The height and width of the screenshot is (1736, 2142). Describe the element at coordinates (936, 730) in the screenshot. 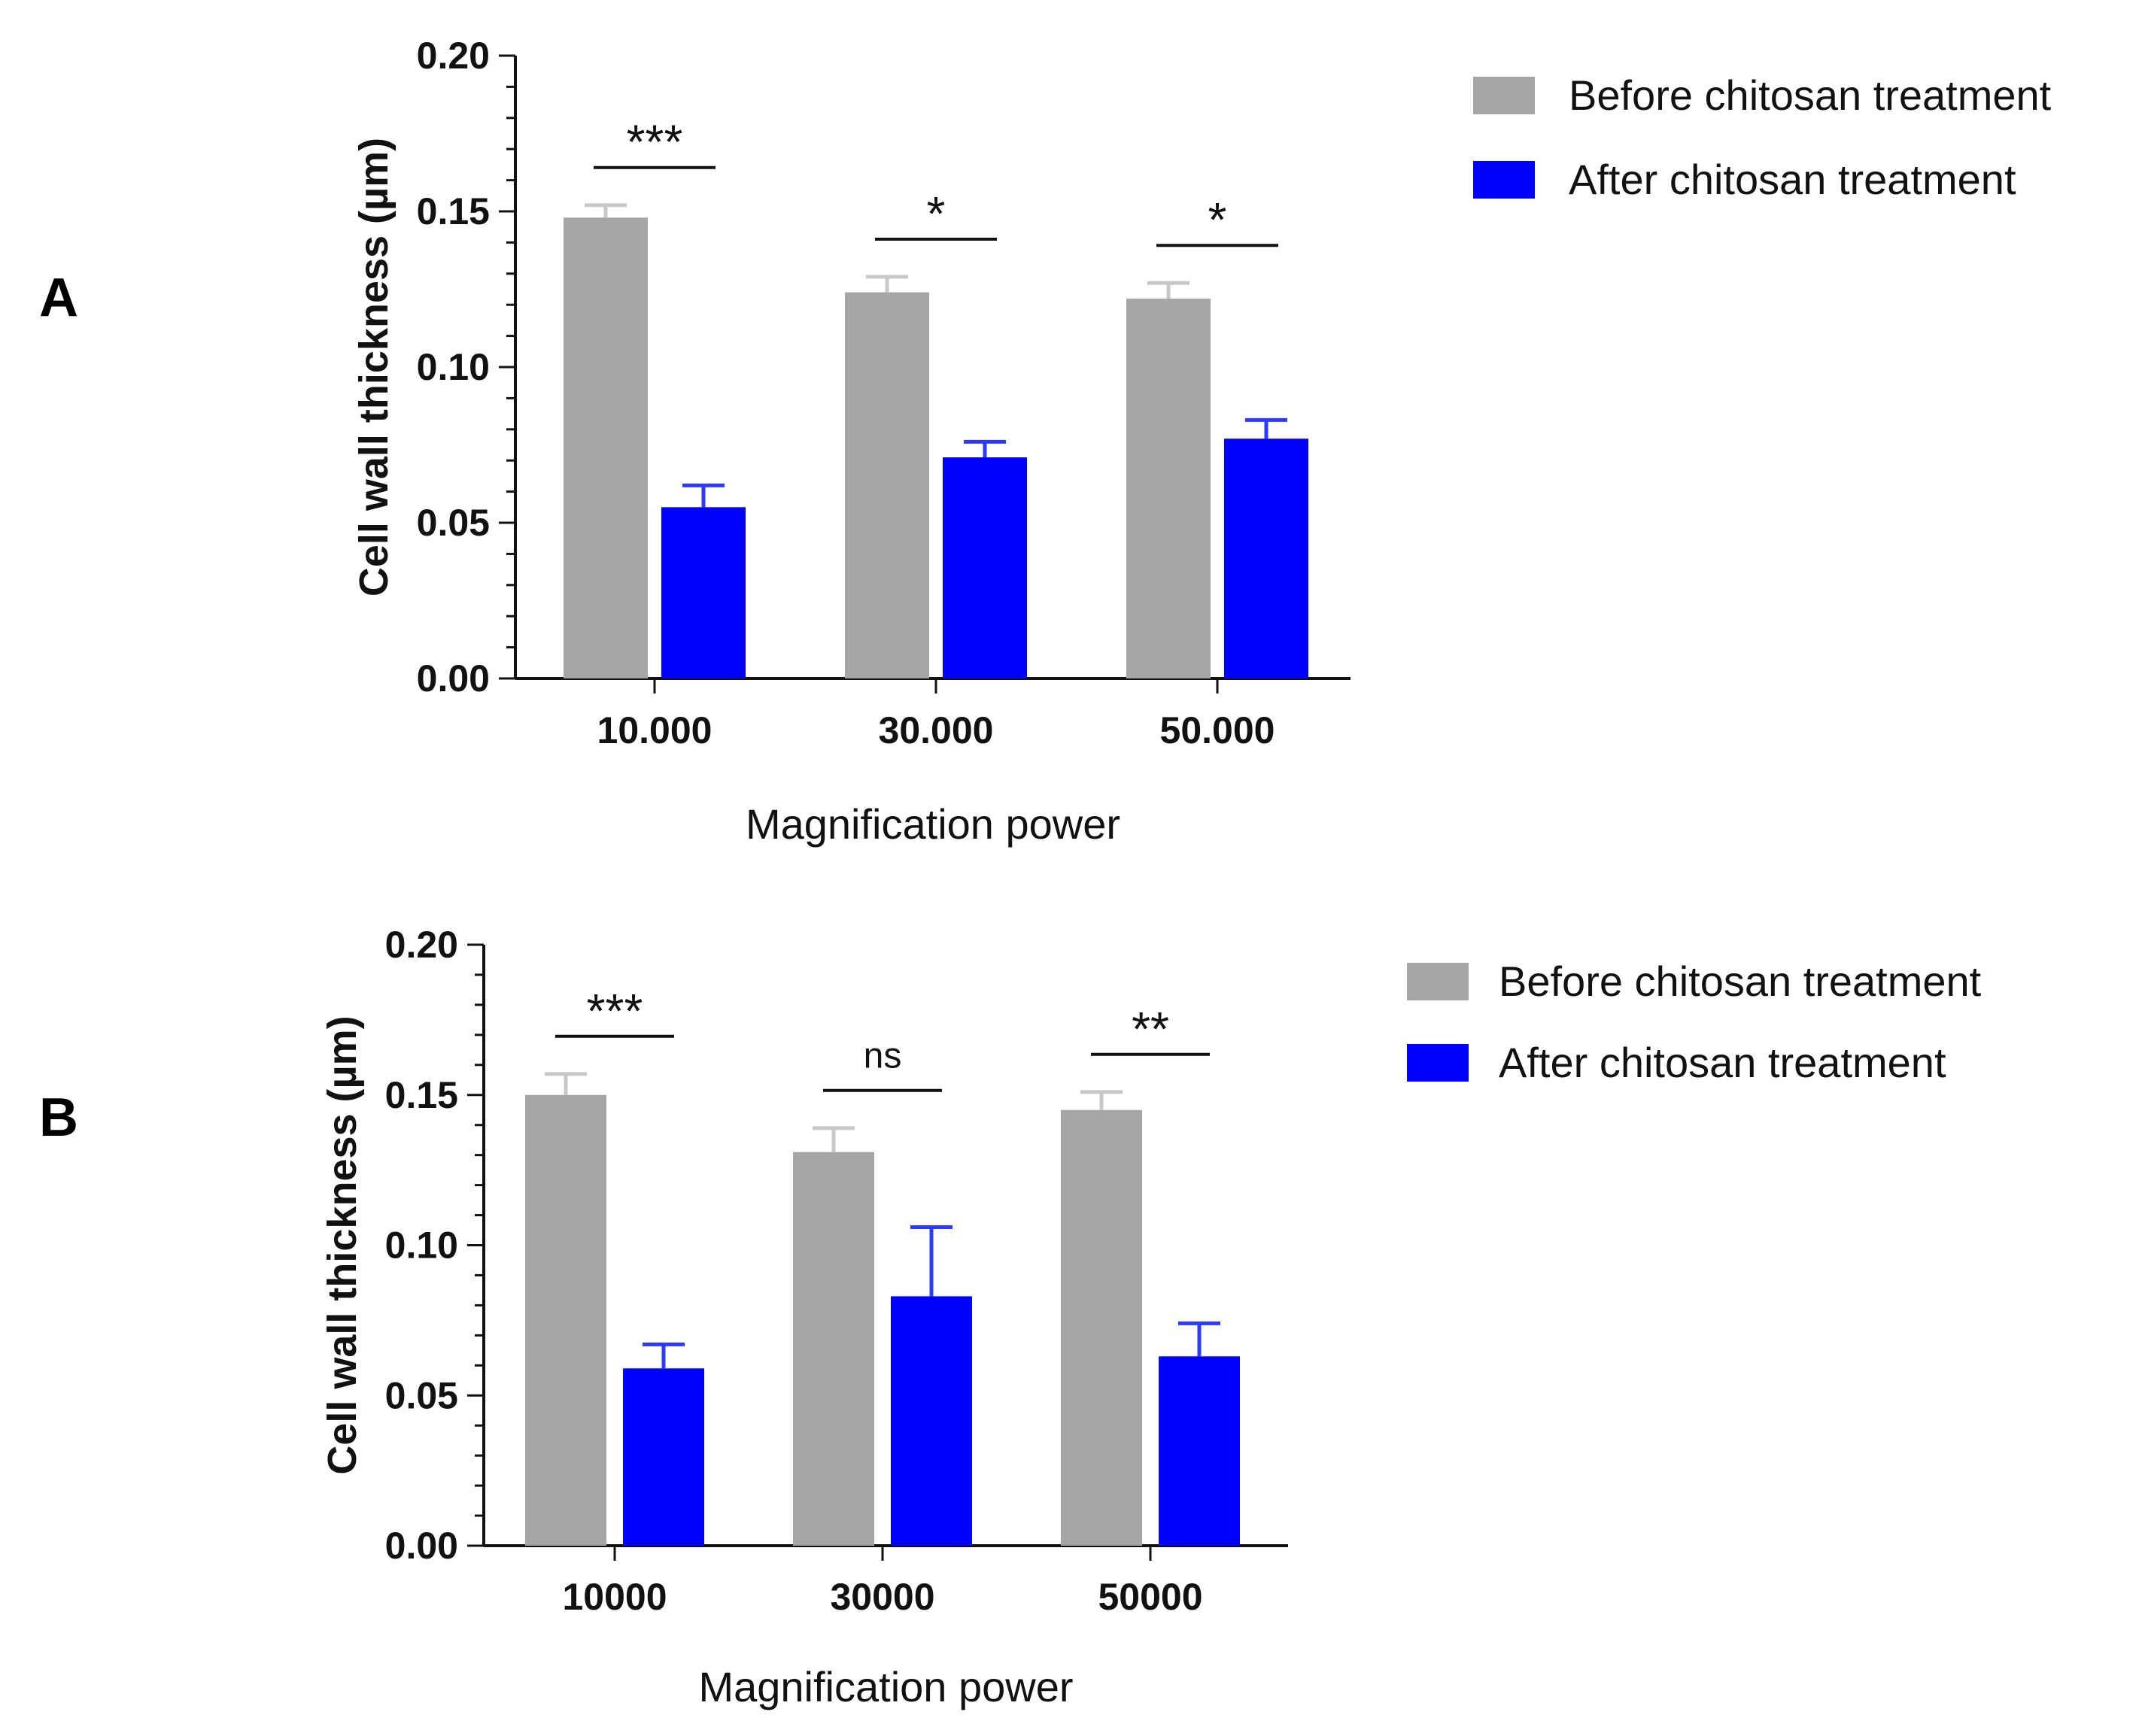

I see `x-tick-label: 30.000` at that location.